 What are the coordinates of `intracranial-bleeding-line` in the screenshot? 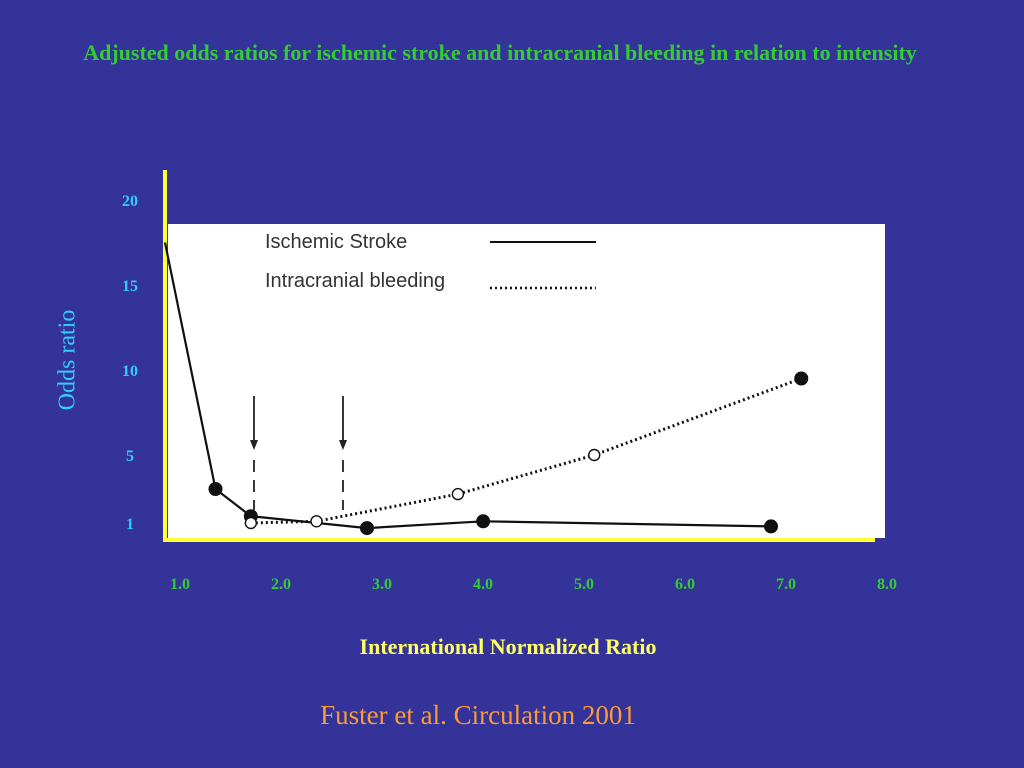 It's located at (526, 451).